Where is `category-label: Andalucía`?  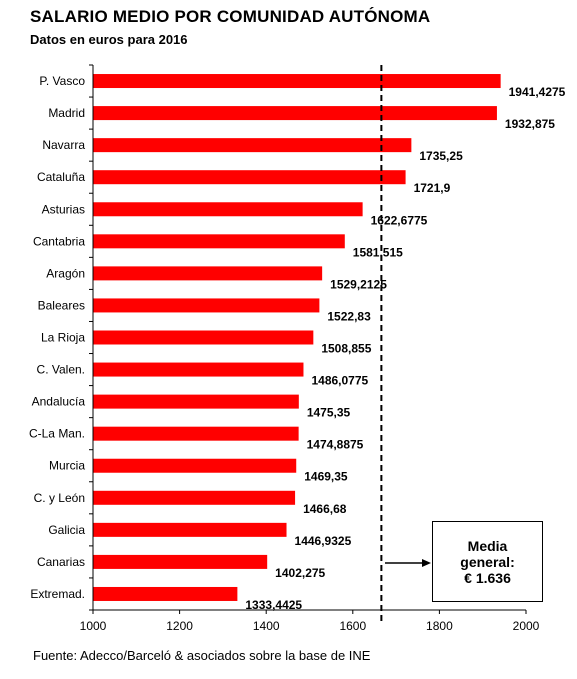 category-label: Andalucía is located at coordinates (59, 402).